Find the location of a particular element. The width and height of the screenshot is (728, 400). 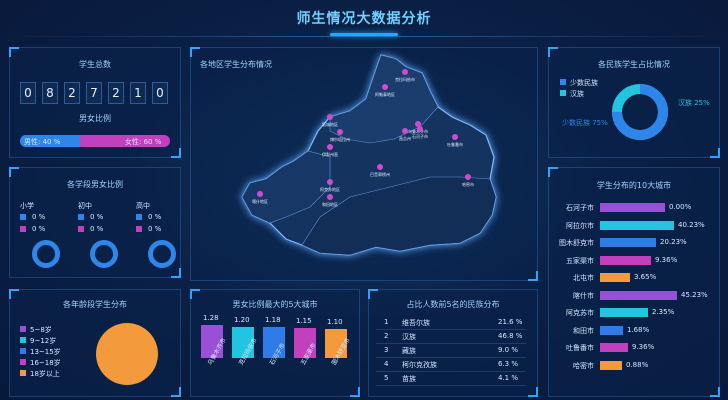

city-name: 北屯市 is located at coordinates (583, 278).